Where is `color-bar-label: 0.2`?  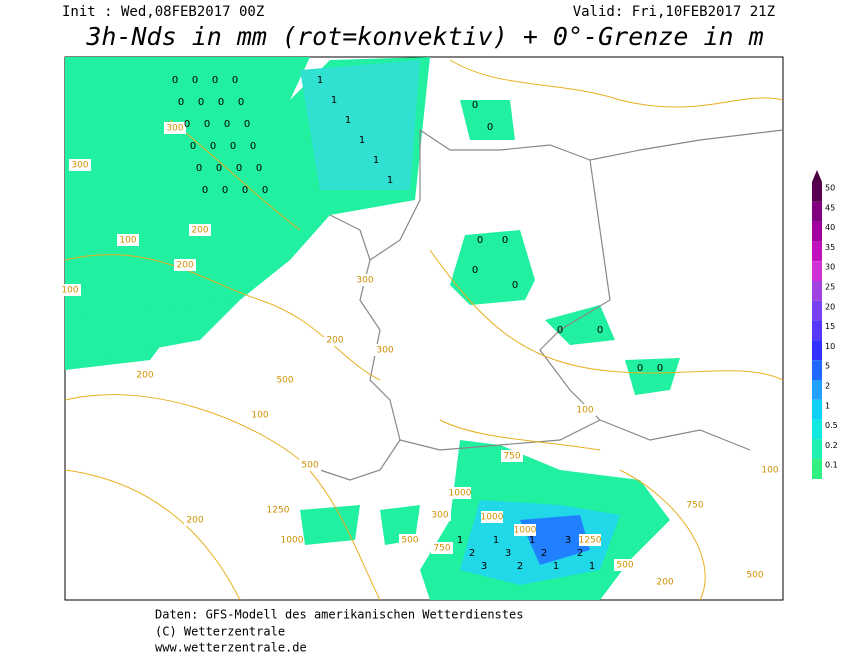
color-bar-label: 0.2 is located at coordinates (831, 445).